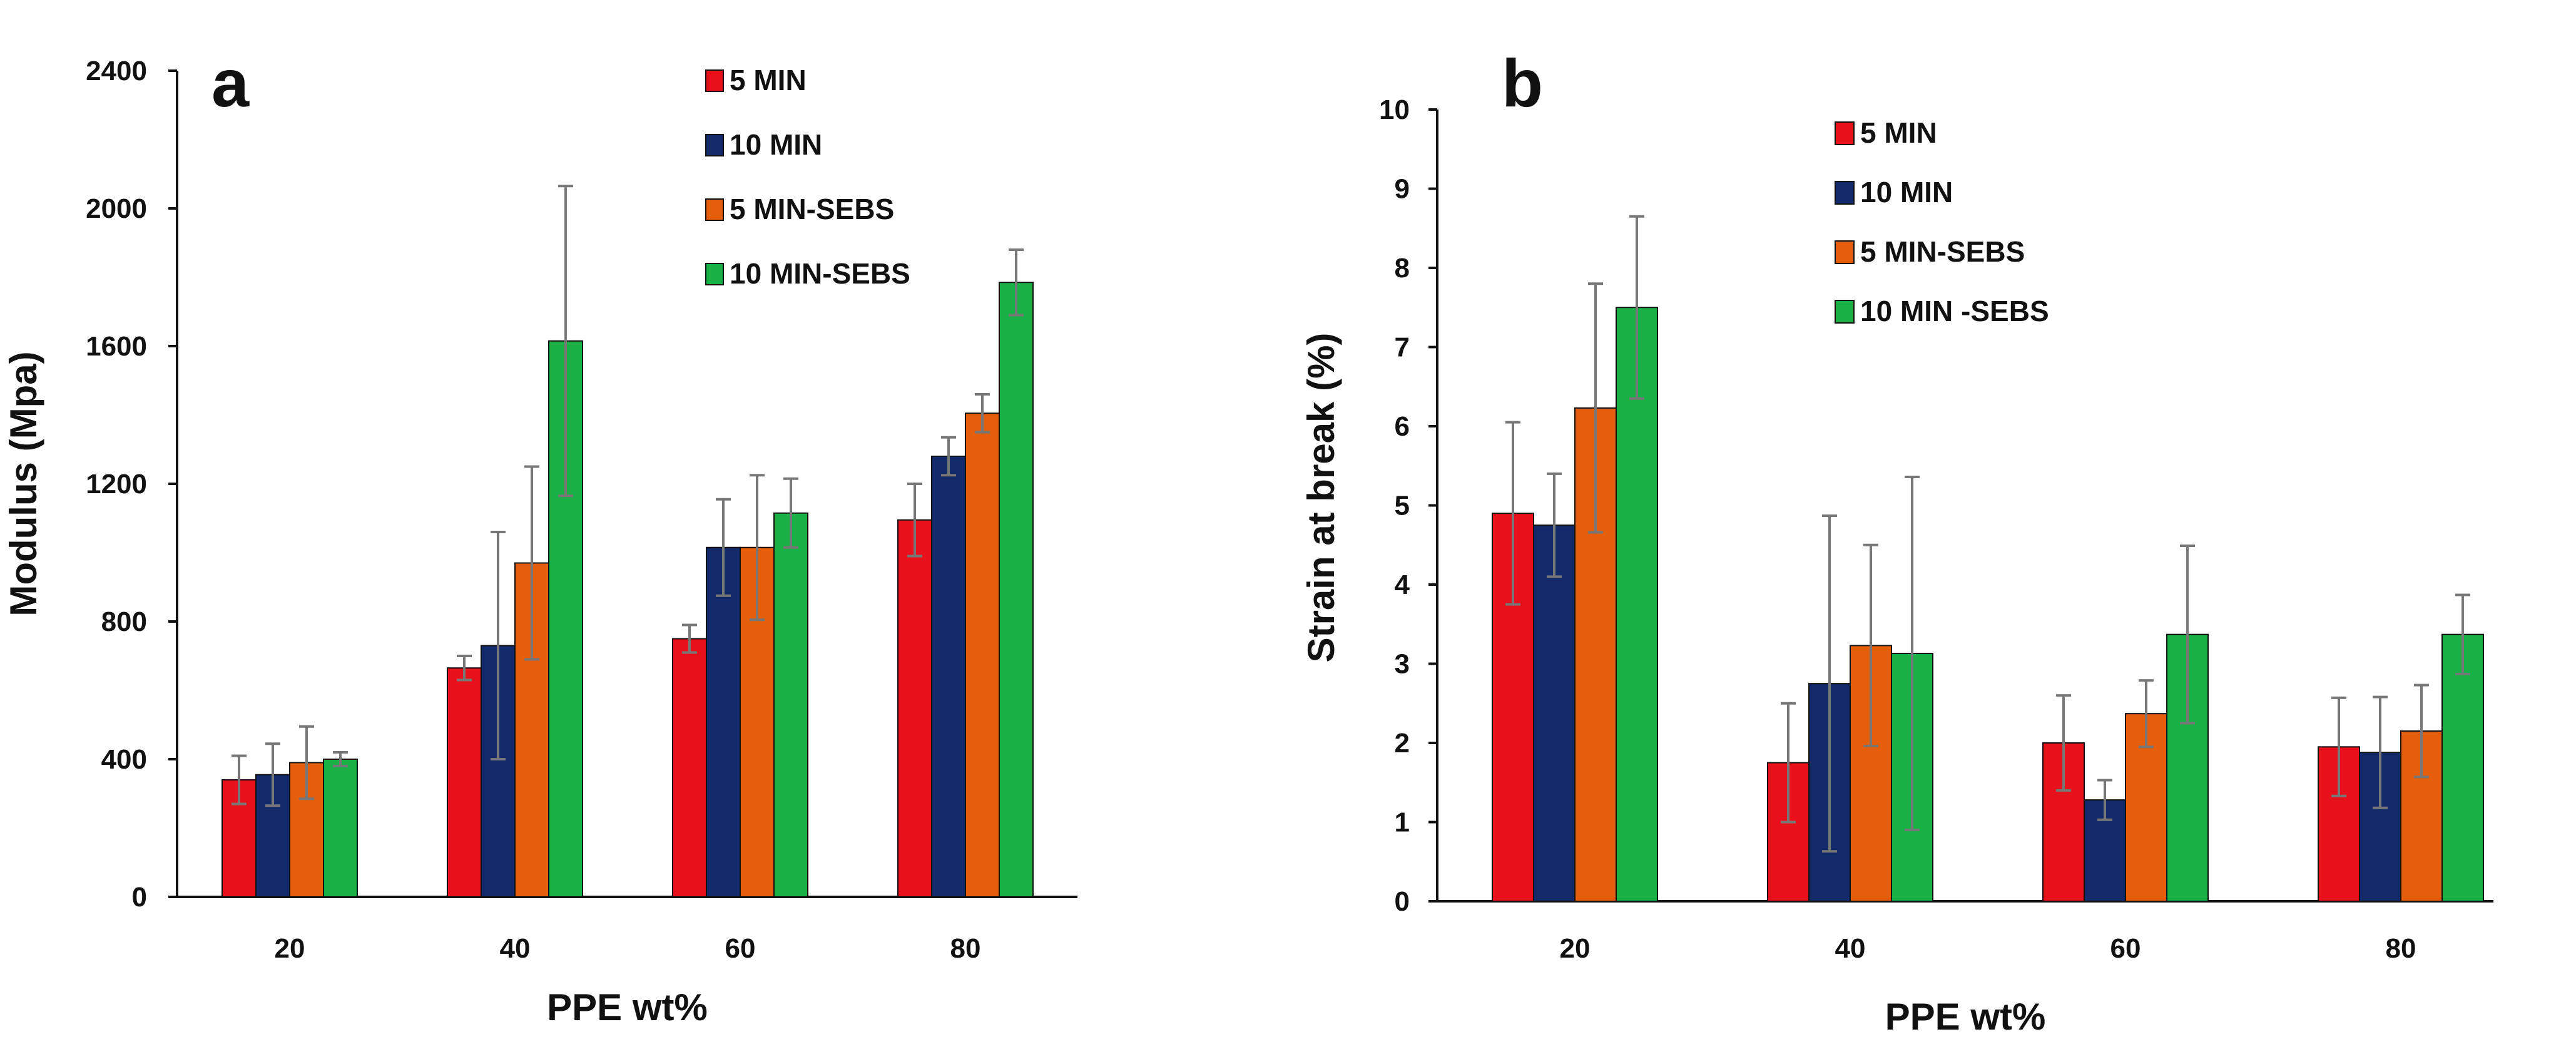  I want to click on panel-a-x-axis-title: PPE wt%, so click(627, 1007).